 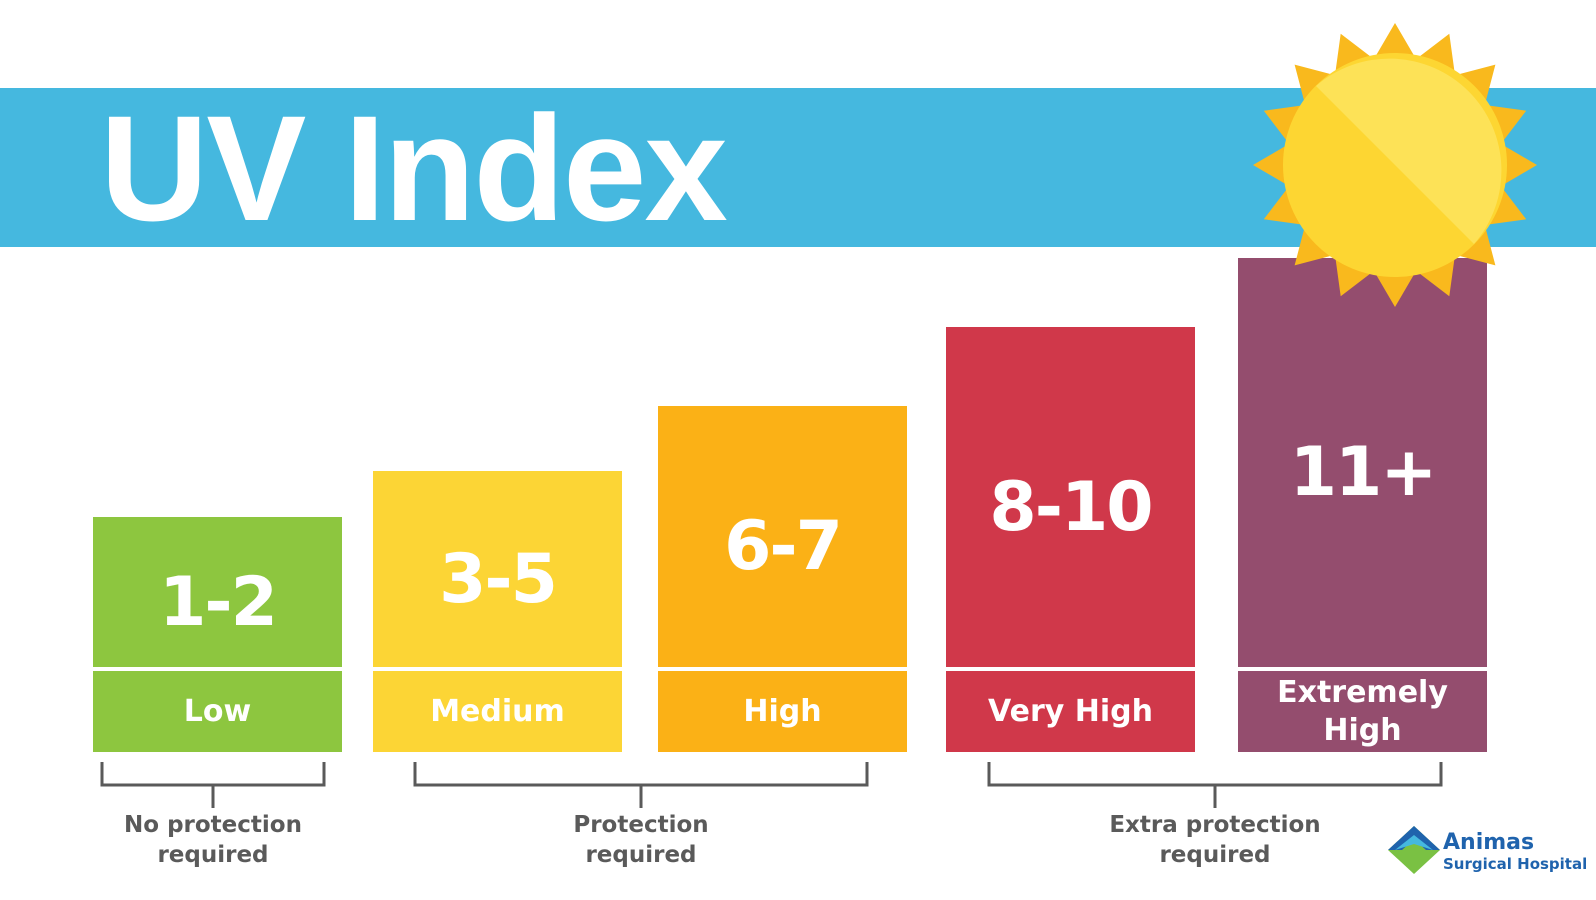 What do you see at coordinates (1409, 151) in the screenshot?
I see `sun-highlight` at bounding box center [1409, 151].